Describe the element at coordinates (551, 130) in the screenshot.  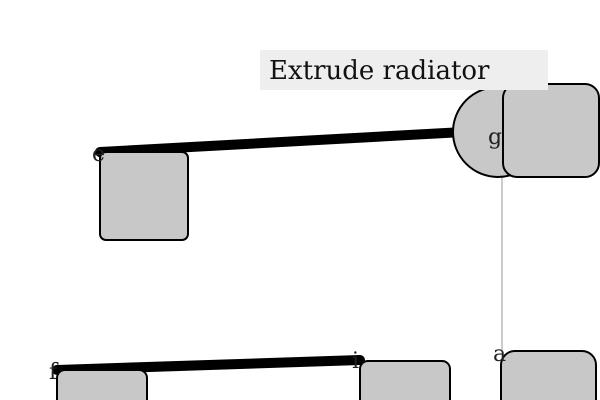
I see `node-g-box` at that location.